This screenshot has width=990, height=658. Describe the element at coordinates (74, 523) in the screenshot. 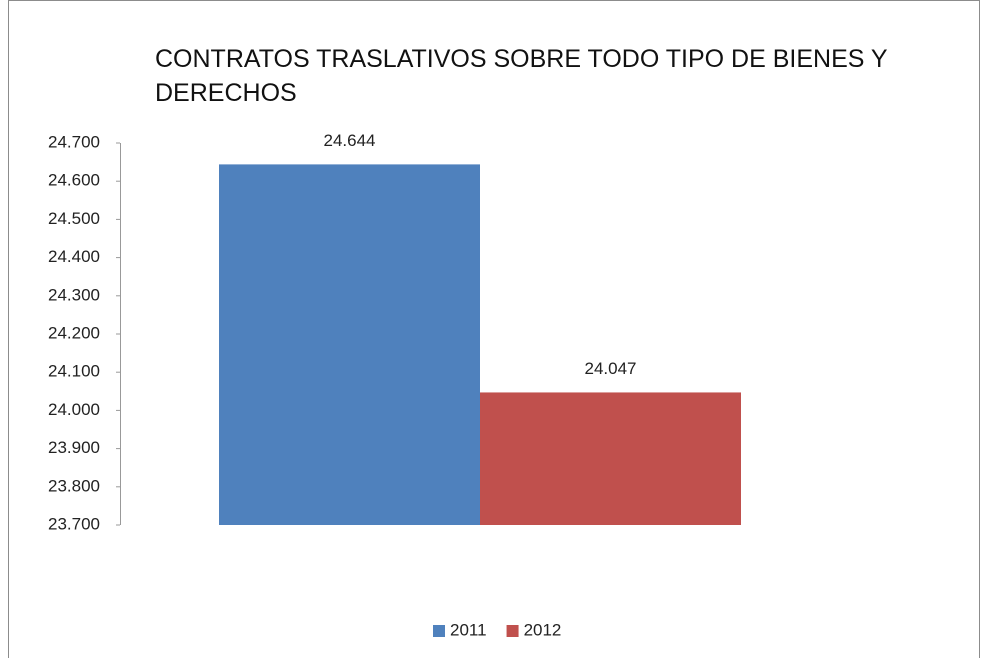

I see `y-tick-label: 23.700` at that location.